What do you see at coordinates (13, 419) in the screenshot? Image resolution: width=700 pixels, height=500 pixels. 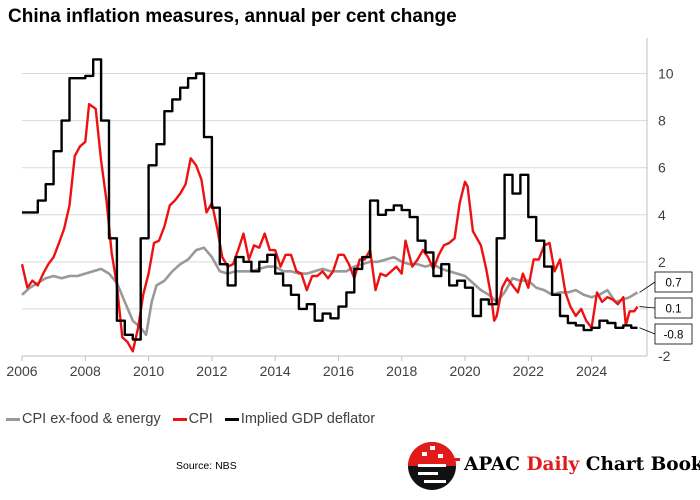 I see `legend-swatch-core-cpi` at bounding box center [13, 419].